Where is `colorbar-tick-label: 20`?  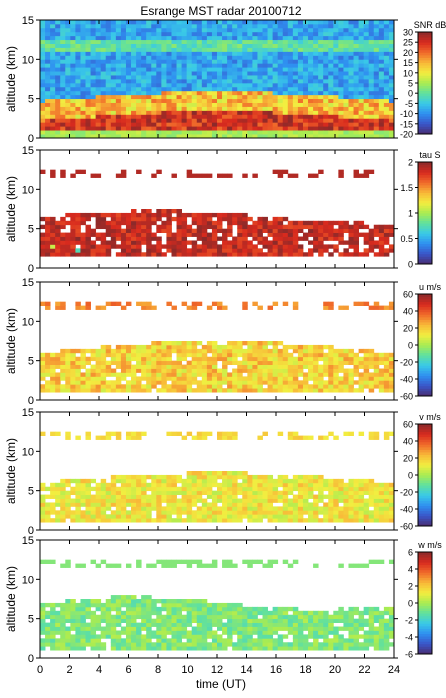
colorbar-tick-label: 20 is located at coordinates (408, 329).